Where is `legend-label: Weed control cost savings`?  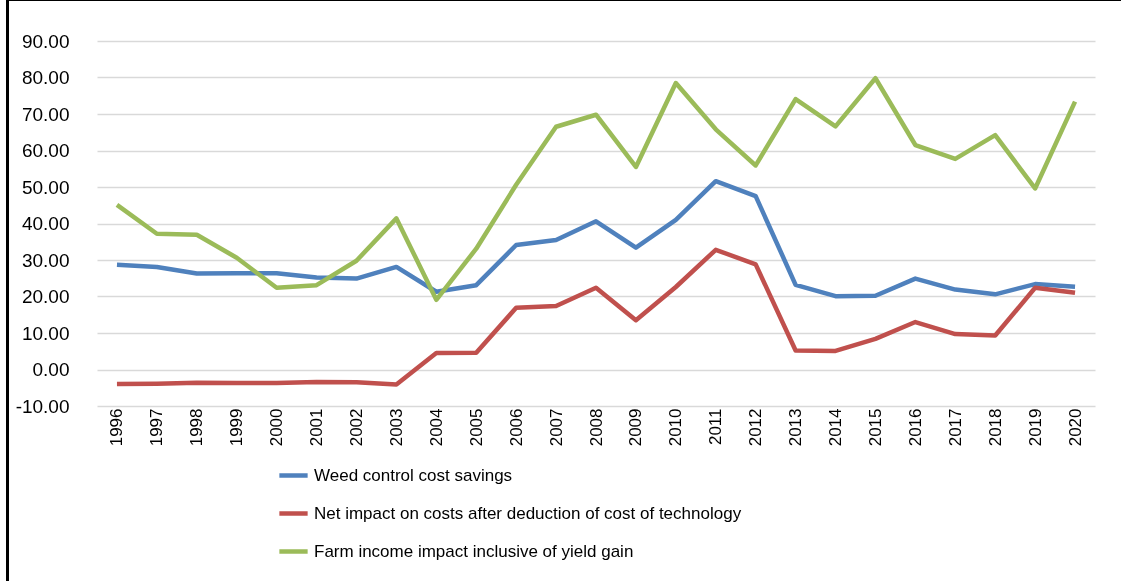 legend-label: Weed control cost savings is located at coordinates (413, 475).